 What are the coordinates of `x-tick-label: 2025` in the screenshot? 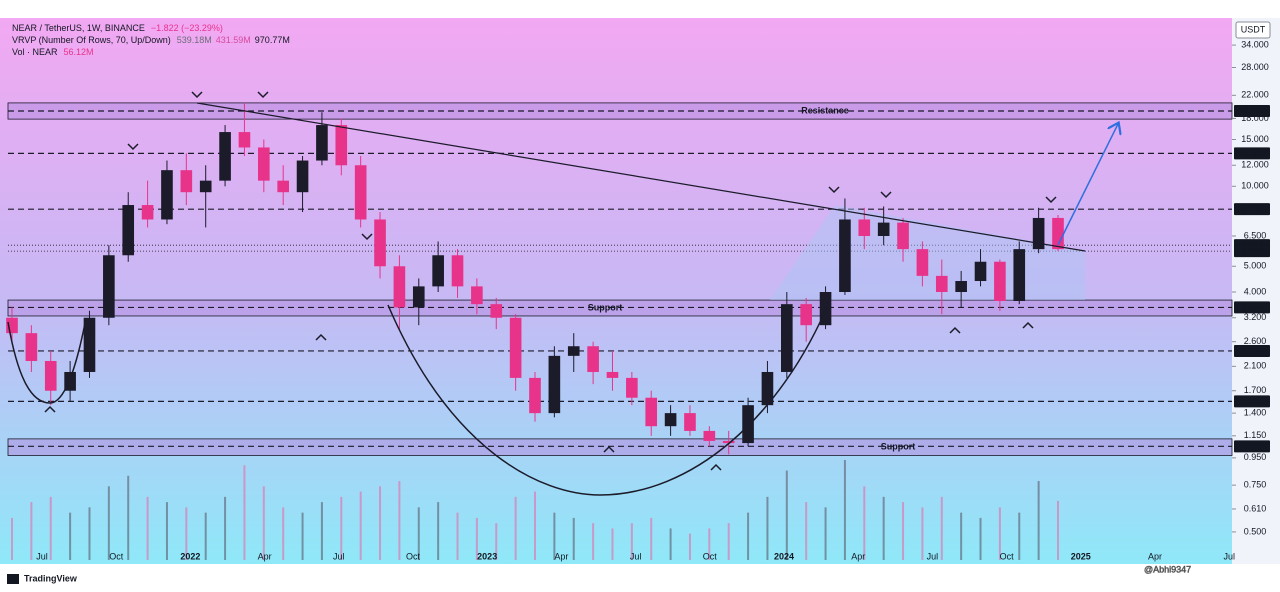 It's located at (1081, 556).